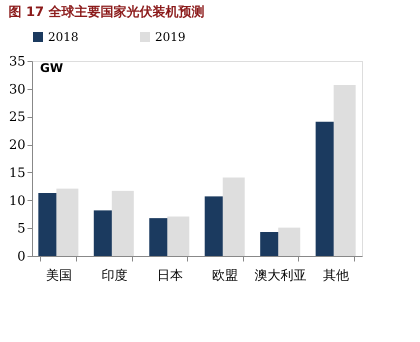 The height and width of the screenshot is (342, 420). Describe the element at coordinates (169, 276) in the screenshot. I see `x-tick-label: 日本` at that location.